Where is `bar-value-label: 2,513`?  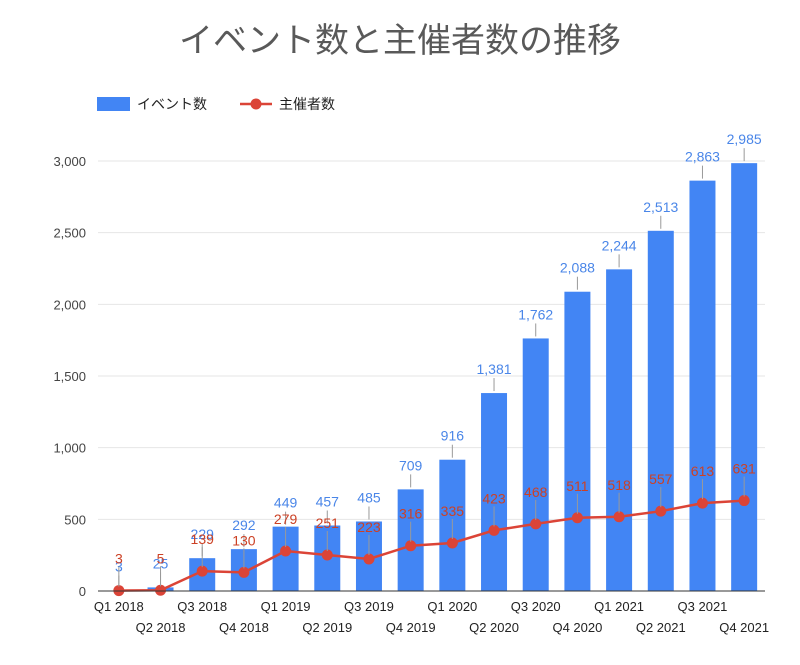 bar-value-label: 2,513 is located at coordinates (660, 207).